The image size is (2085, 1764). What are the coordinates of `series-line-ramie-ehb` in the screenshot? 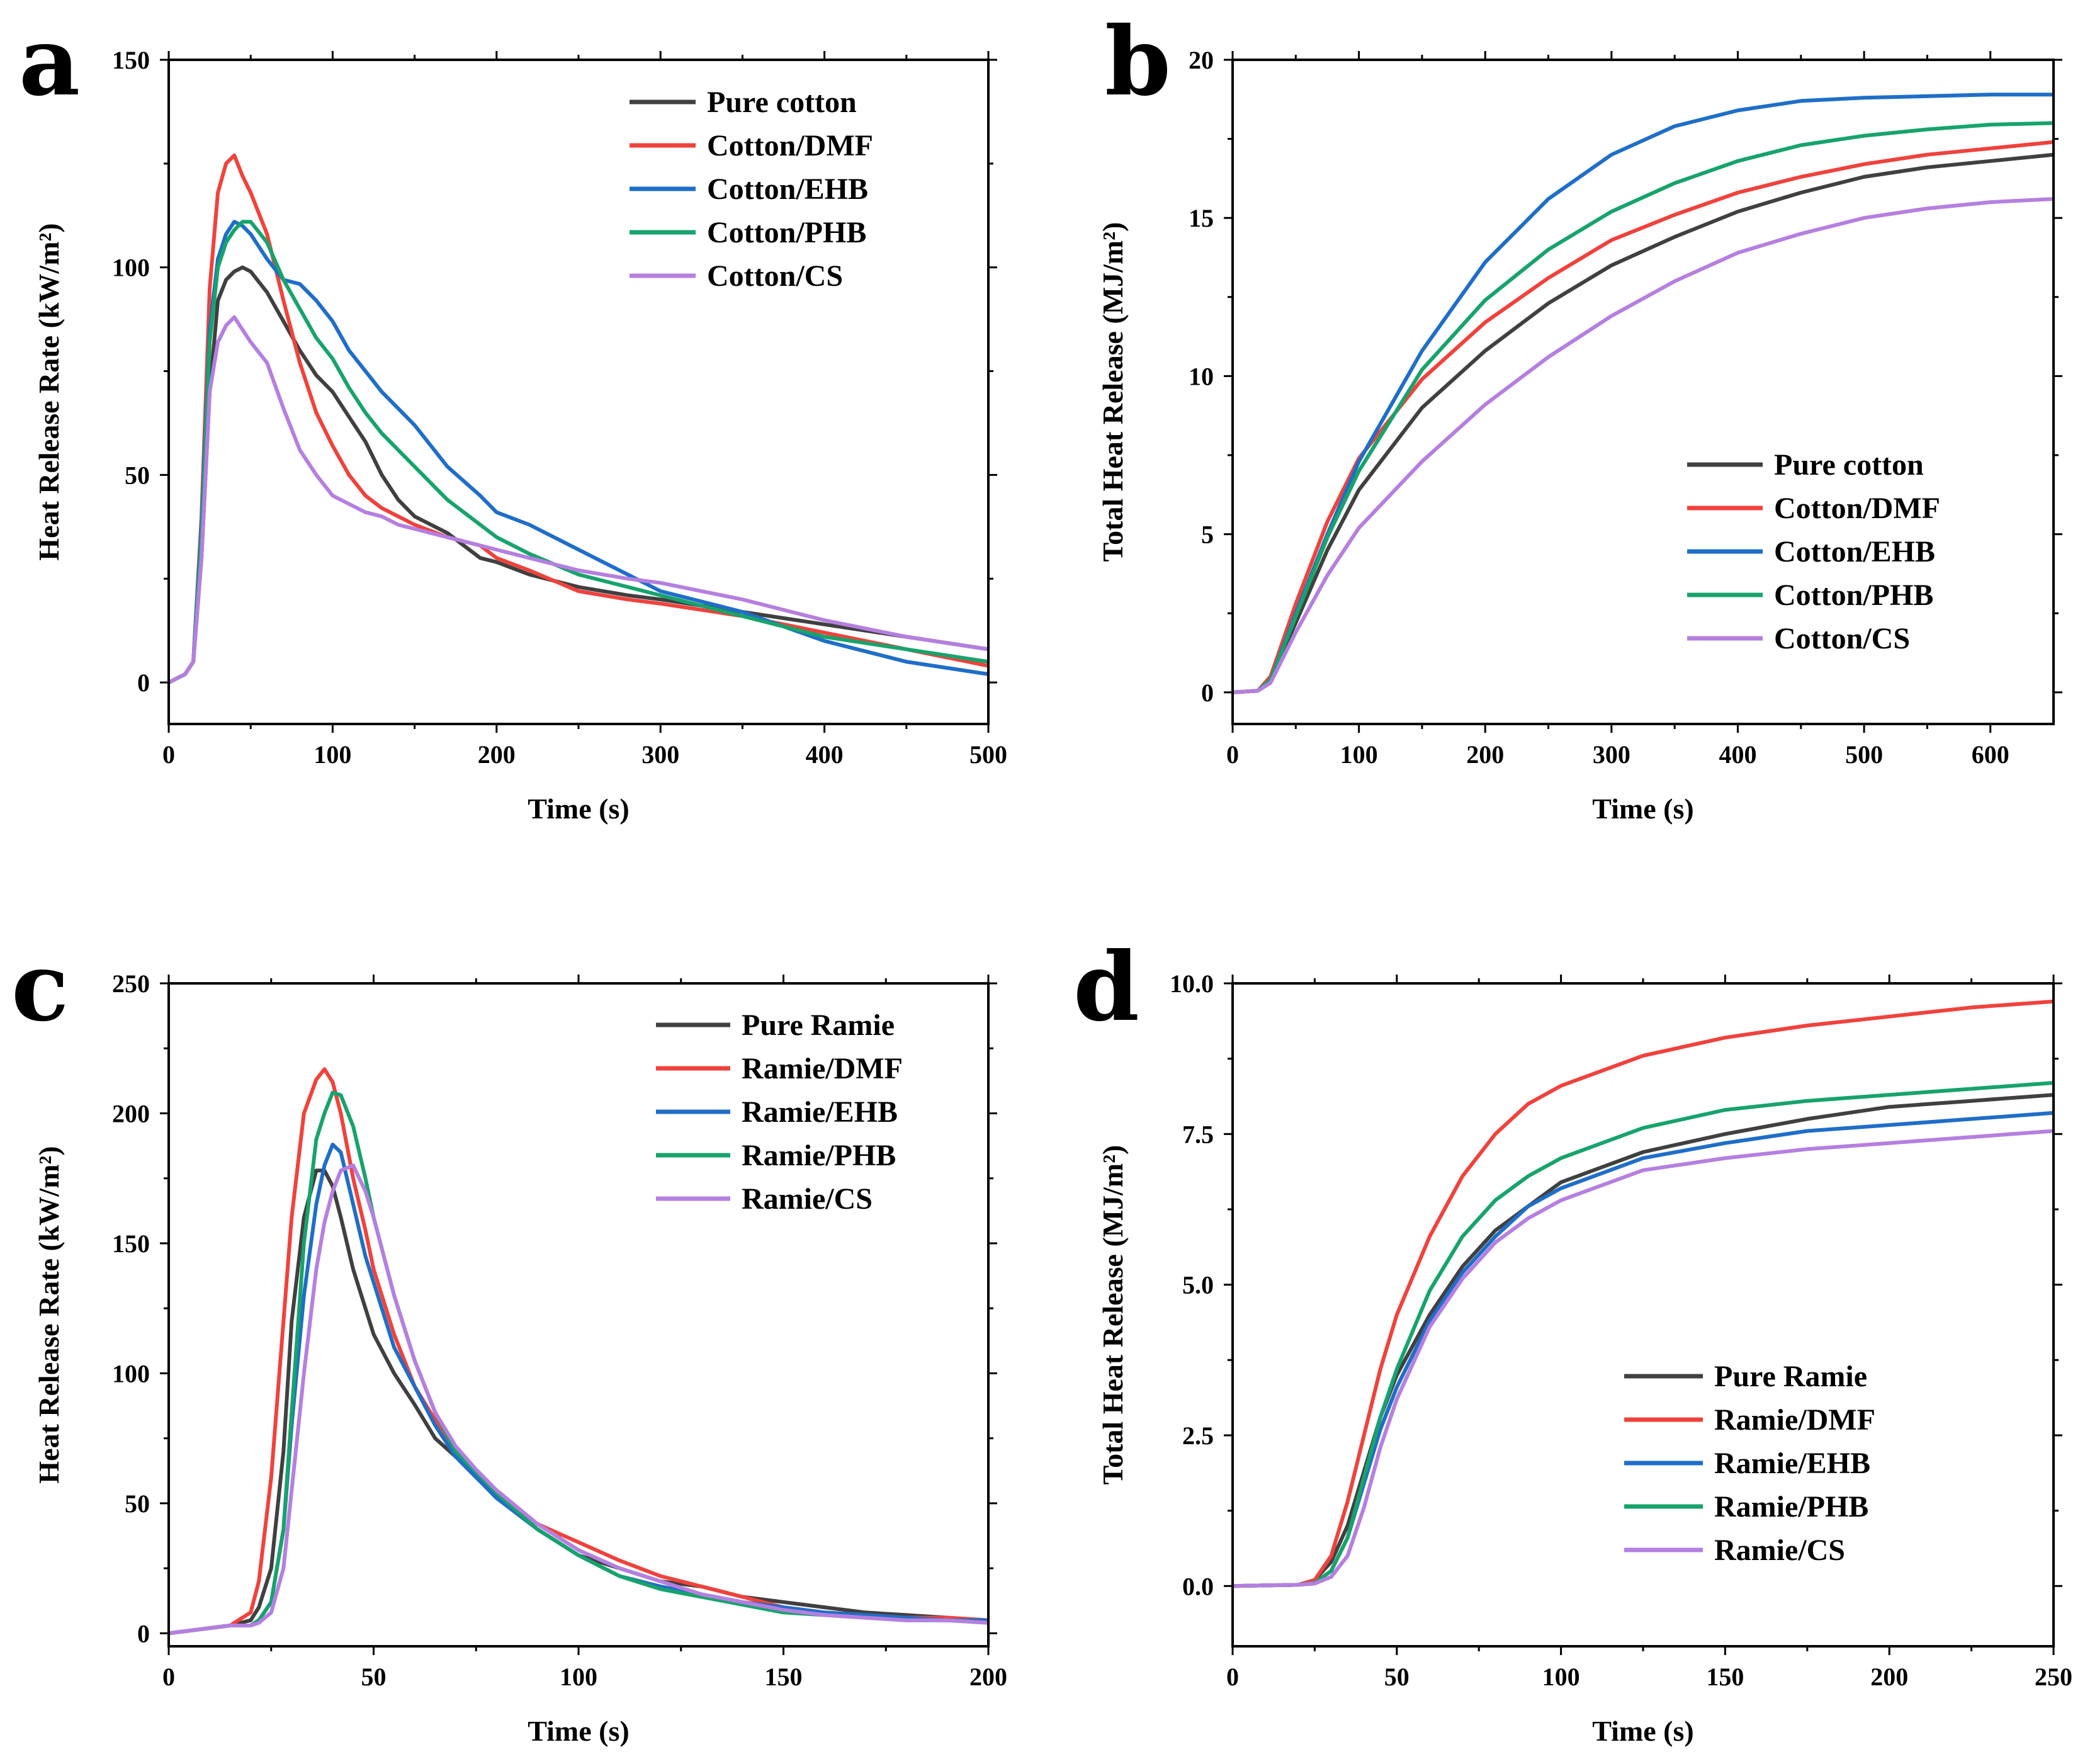 It's located at (1643, 1350).